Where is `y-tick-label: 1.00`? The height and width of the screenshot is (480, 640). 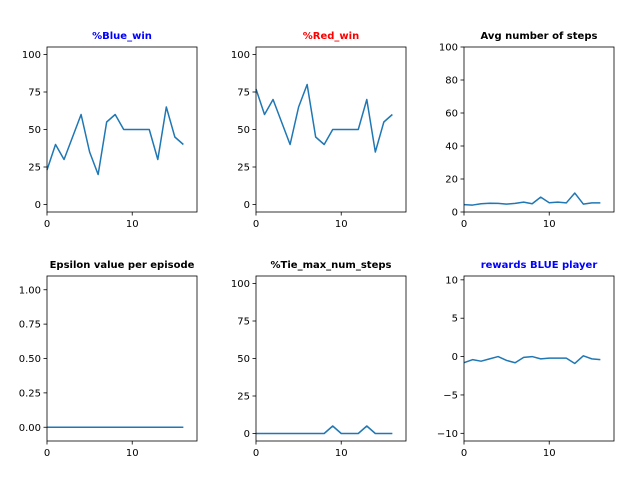
y-tick-label: 1.00 is located at coordinates (30, 290).